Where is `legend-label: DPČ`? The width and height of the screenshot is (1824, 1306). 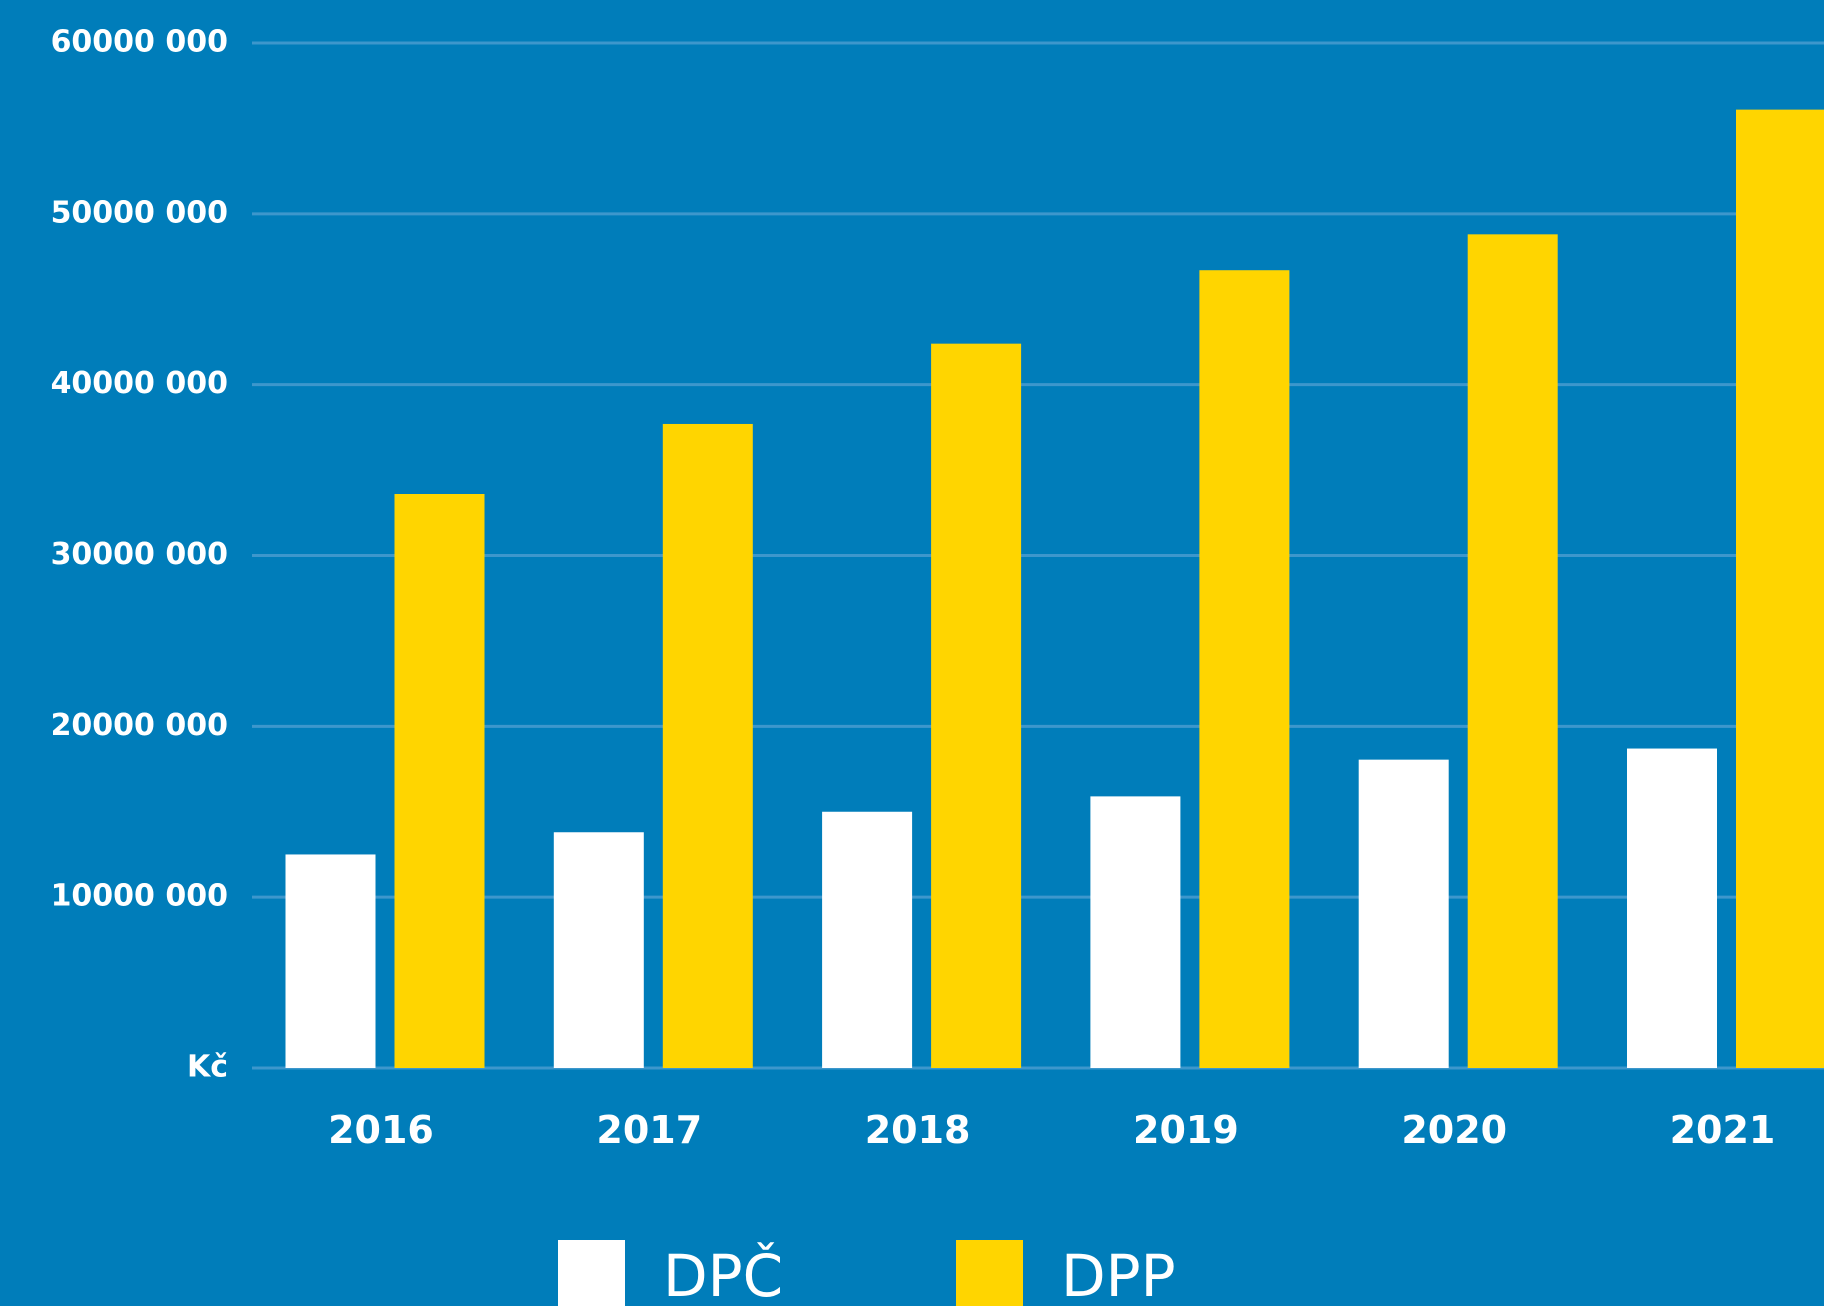 legend-label: DPČ is located at coordinates (723, 1273).